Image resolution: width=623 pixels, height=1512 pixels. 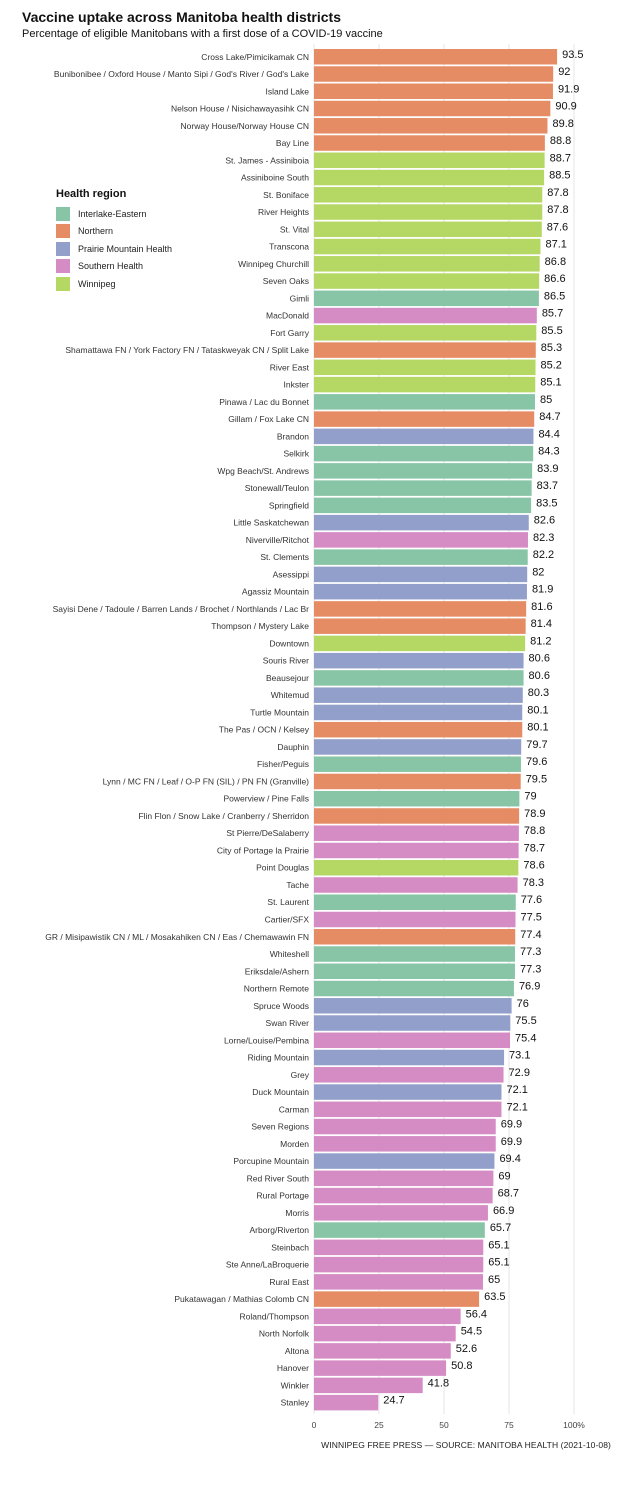 What do you see at coordinates (541, 624) in the screenshot?
I see `value-label: 81.4` at bounding box center [541, 624].